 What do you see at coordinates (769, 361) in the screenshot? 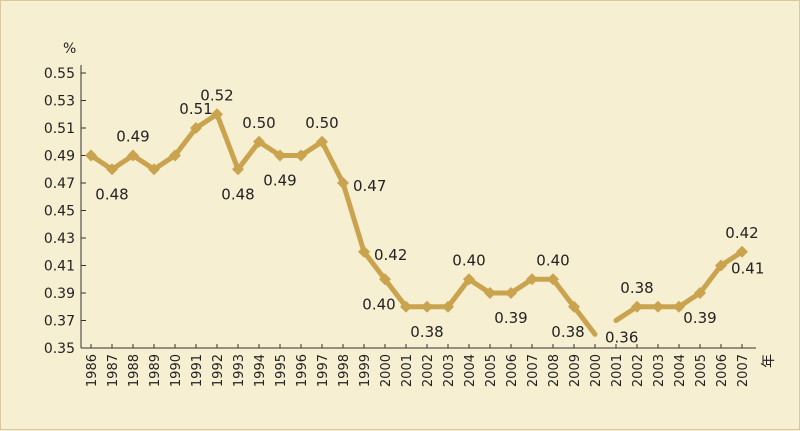
I see `x-unit-label: 年` at bounding box center [769, 361].